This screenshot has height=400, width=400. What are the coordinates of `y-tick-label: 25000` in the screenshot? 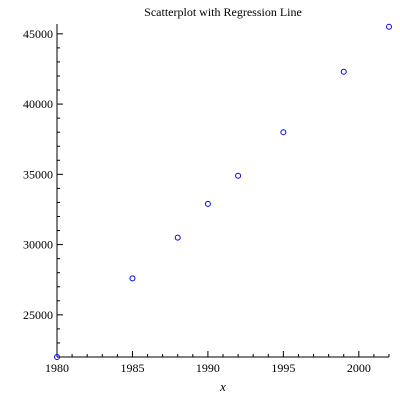 It's located at (38, 315).